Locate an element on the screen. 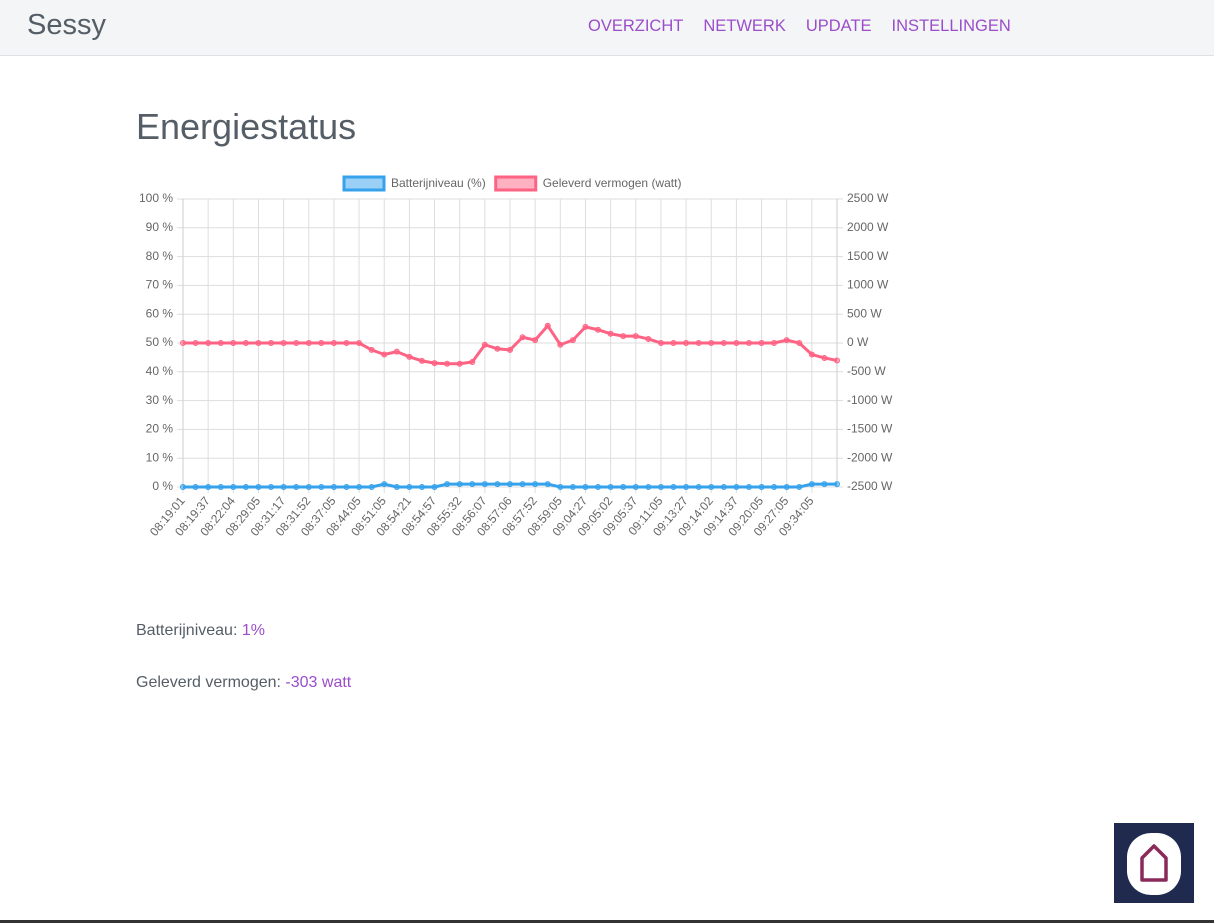 The image size is (1214, 923). legend-label: Geleverd vermogen (watt) is located at coordinates (612, 183).